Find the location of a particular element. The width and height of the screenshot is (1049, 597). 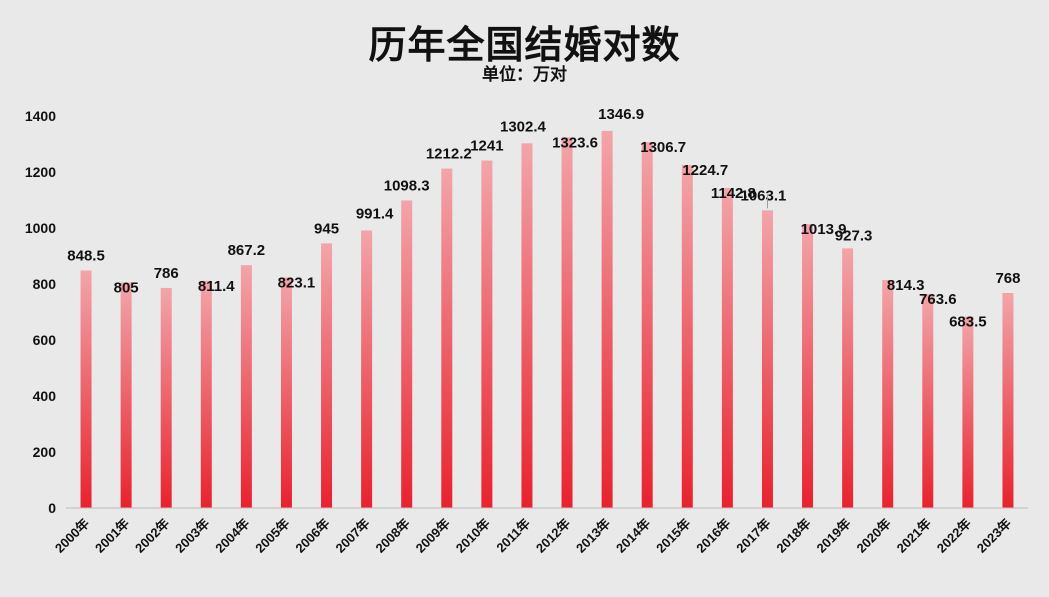

data-label: 1142.8 is located at coordinates (733, 193).